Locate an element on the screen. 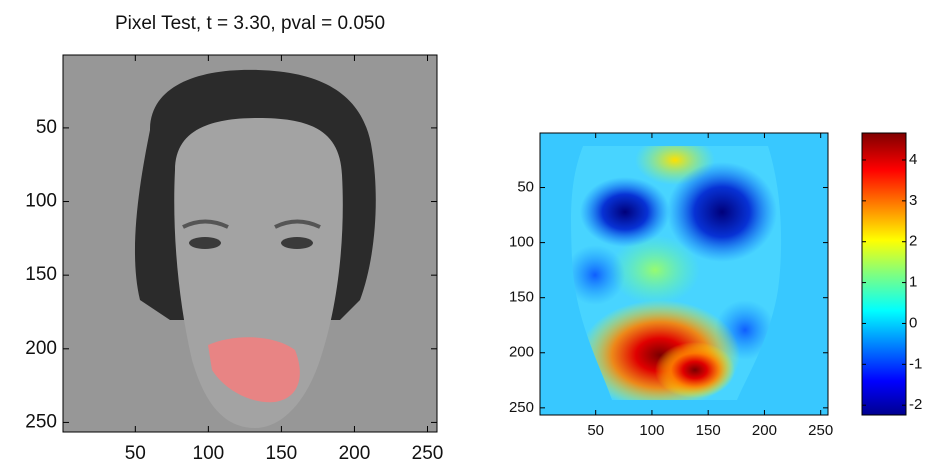  colorbar-tick-label: 4 is located at coordinates (913, 159).